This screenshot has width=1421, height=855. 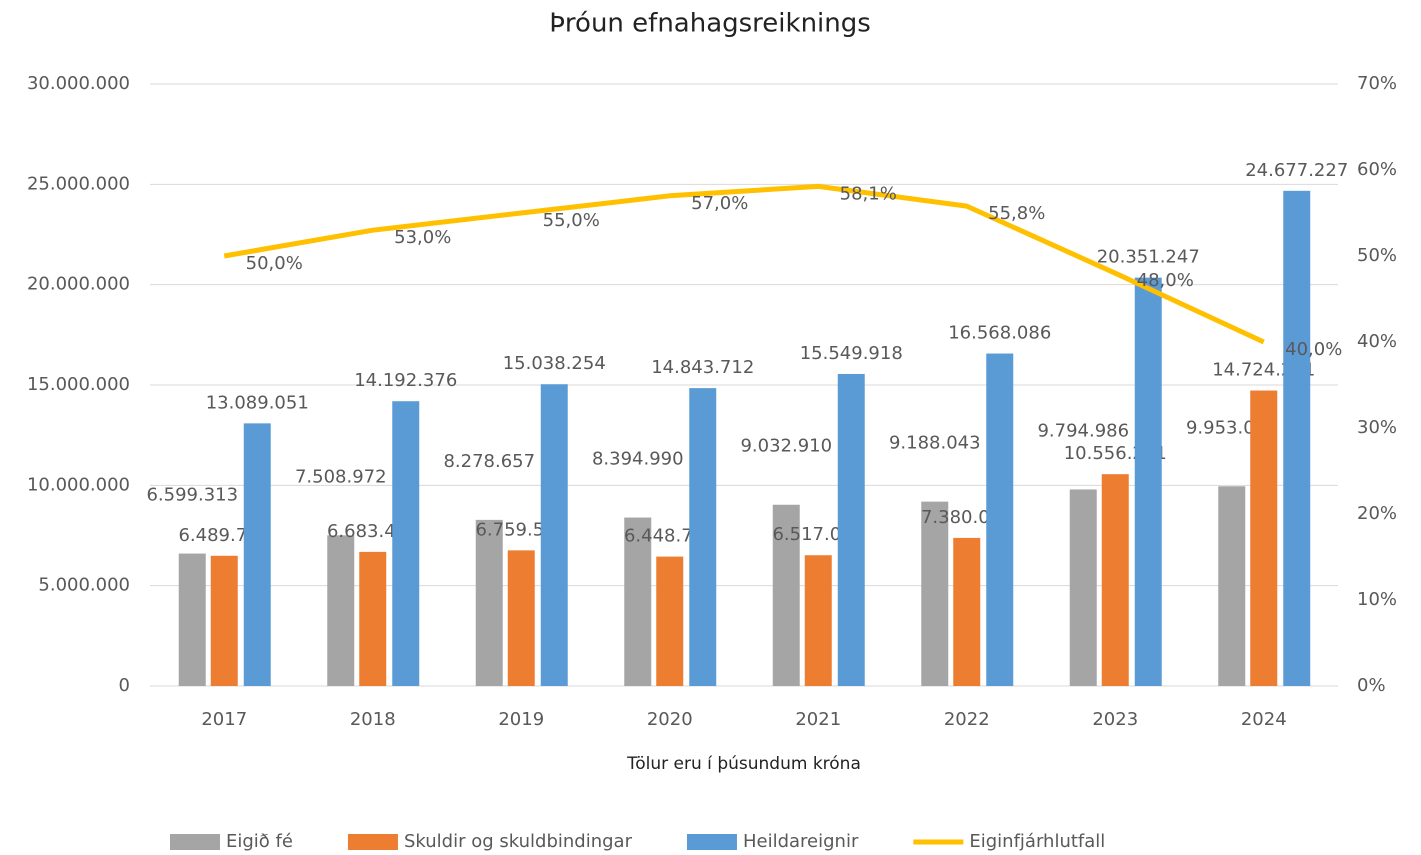 What do you see at coordinates (521, 719) in the screenshot?
I see `x-tick-label: 2019` at bounding box center [521, 719].